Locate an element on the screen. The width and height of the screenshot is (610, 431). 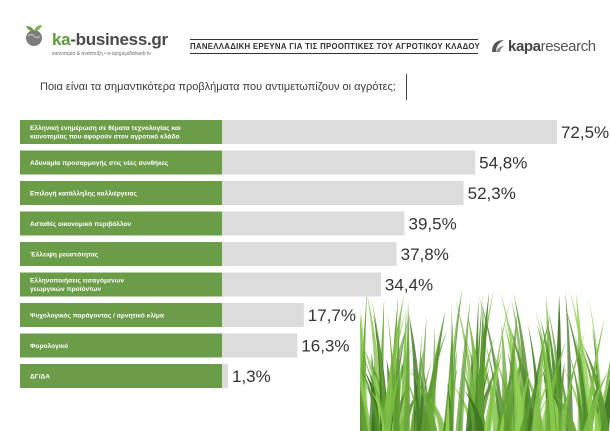
grass-decoration is located at coordinates (485, 359).